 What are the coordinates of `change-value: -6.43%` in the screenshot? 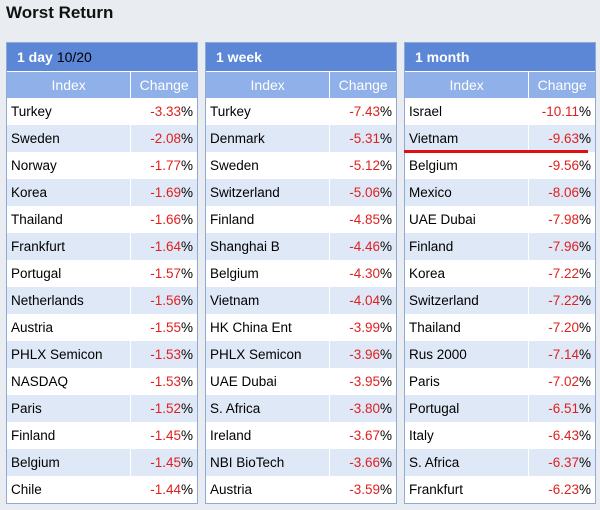 It's located at (562, 435).